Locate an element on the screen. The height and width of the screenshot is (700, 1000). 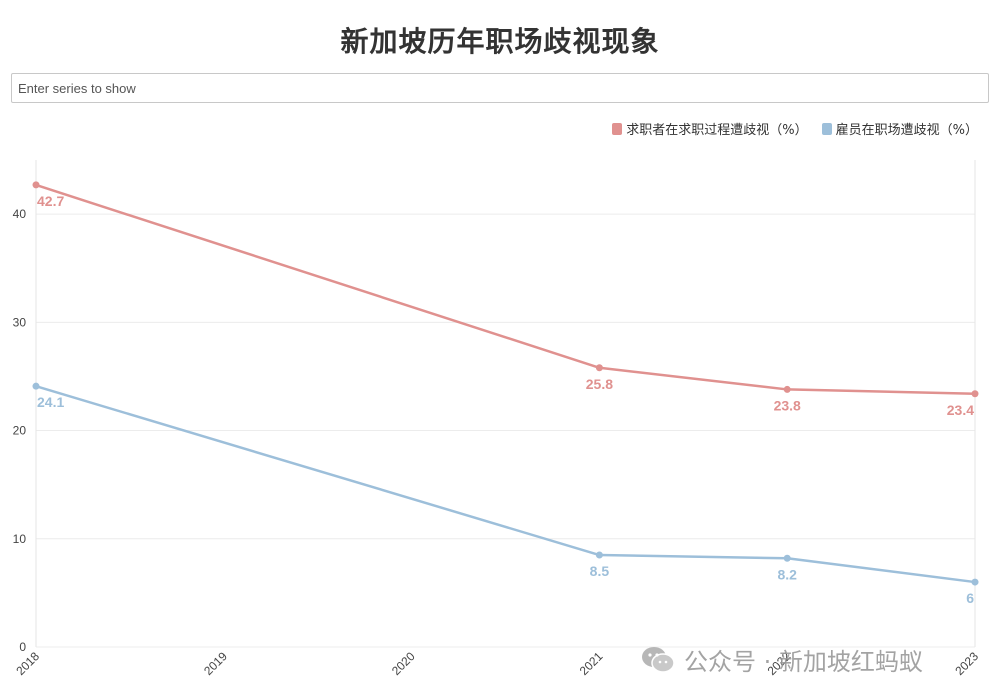
x-tick-label-2020: 2020 is located at coordinates (403, 663).